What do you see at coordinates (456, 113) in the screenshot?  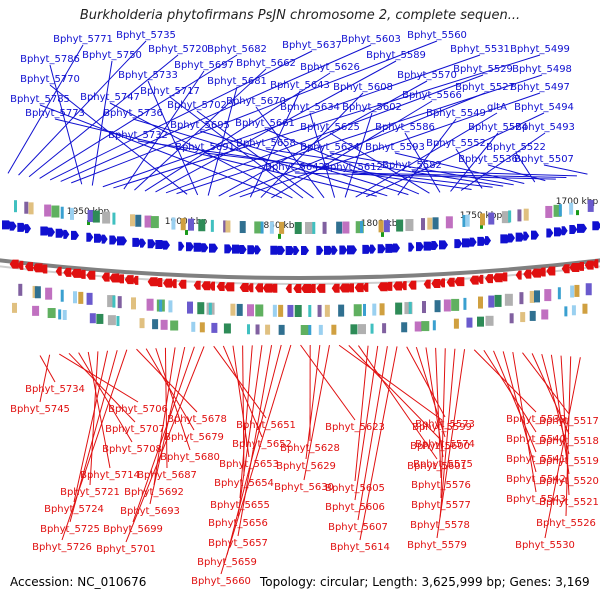 I see `forward-gene-label: Bphyt_5549` at bounding box center [456, 113].